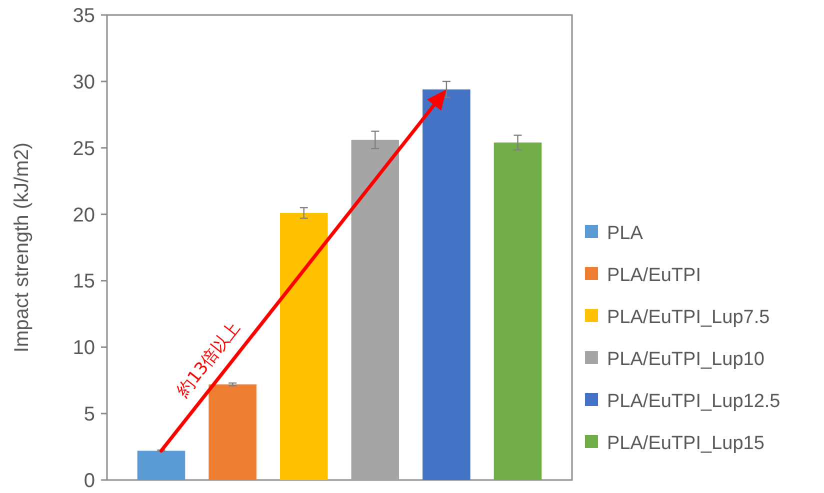 The width and height of the screenshot is (824, 493). I want to click on y-tick-label: 5, so click(89, 415).